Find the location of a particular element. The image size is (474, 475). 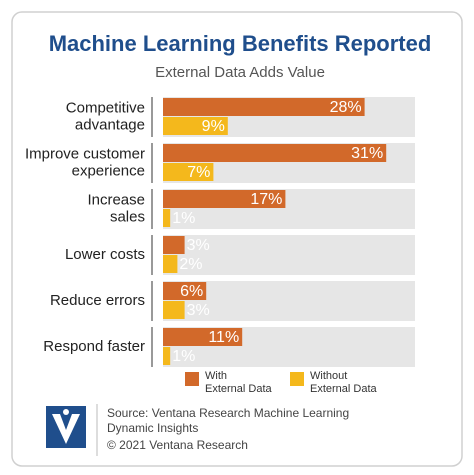

category-label: Lower costs is located at coordinates (105, 254).